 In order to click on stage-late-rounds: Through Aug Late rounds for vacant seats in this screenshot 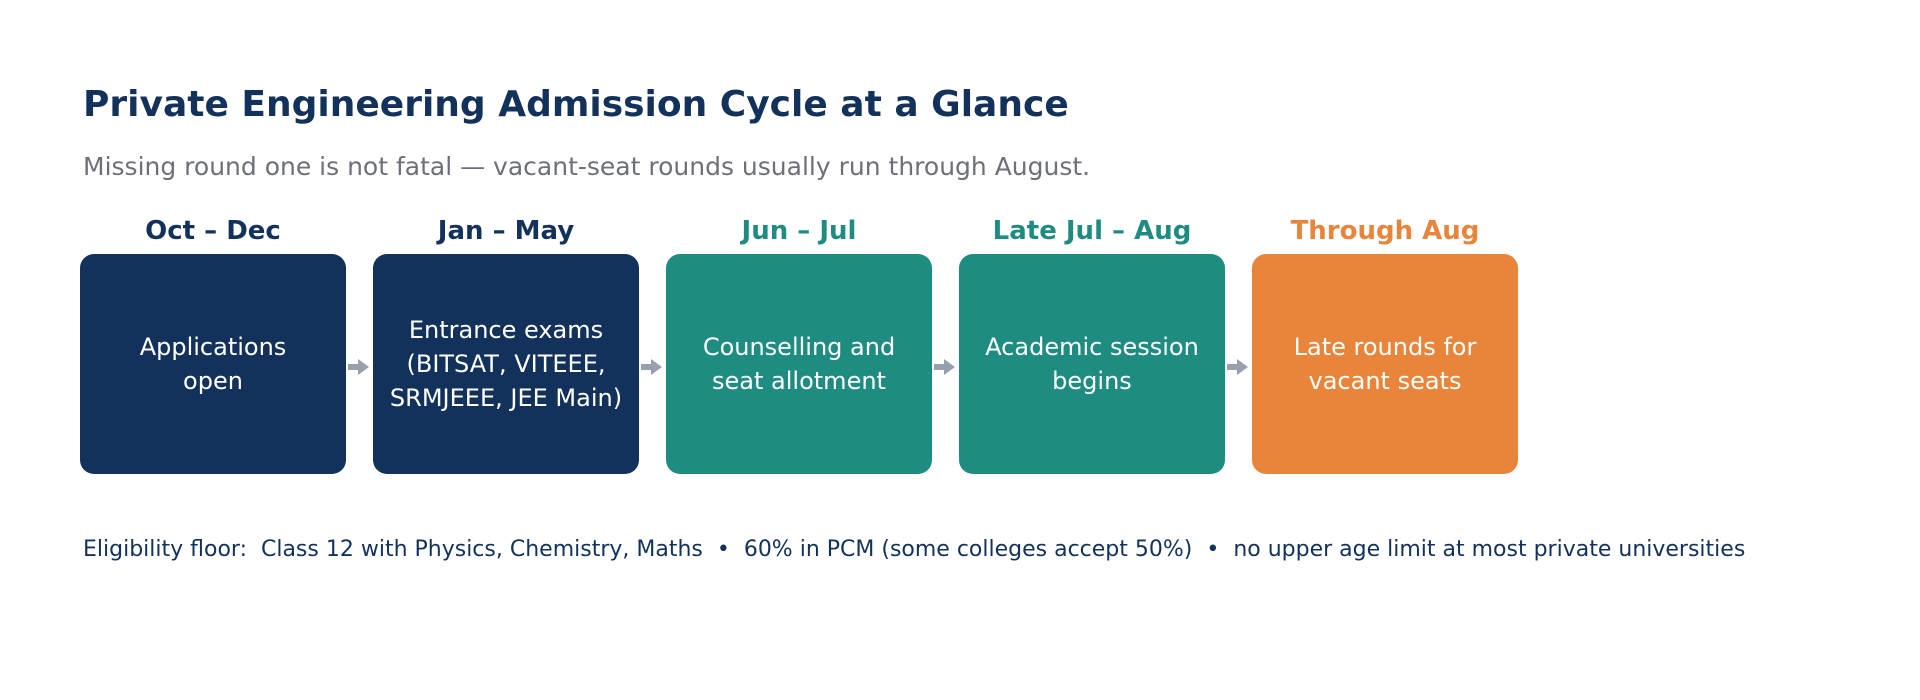, I will do `click(1385, 343)`.